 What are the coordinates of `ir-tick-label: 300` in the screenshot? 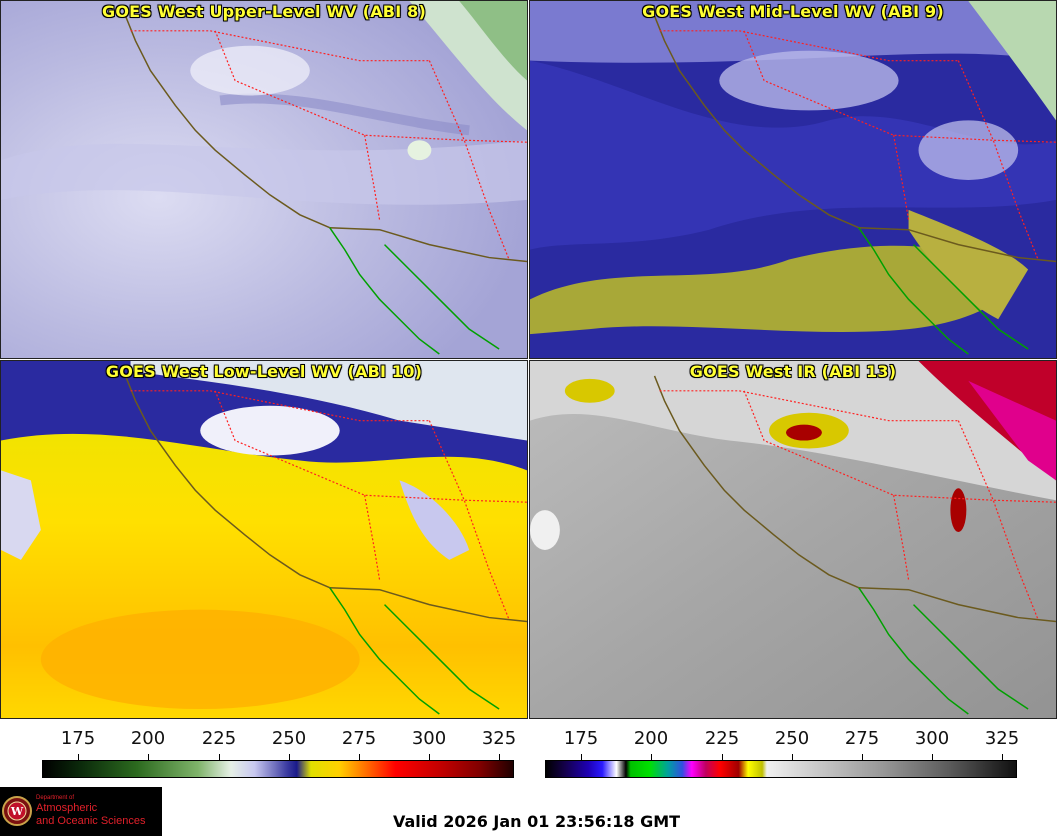 It's located at (932, 738).